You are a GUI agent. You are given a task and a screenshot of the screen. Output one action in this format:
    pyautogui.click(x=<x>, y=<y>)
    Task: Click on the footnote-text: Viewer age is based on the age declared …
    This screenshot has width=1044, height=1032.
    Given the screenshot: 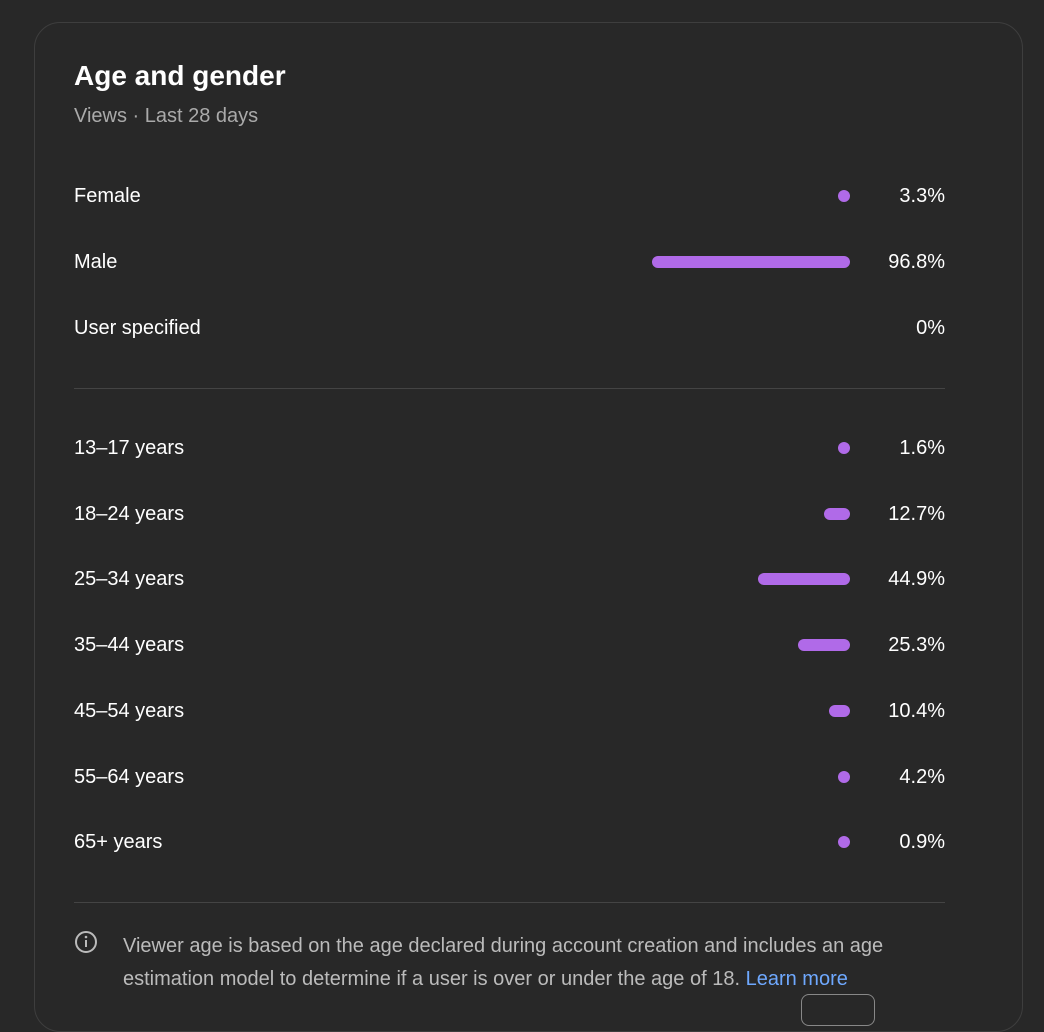 What is the action you would take?
    pyautogui.click(x=503, y=962)
    